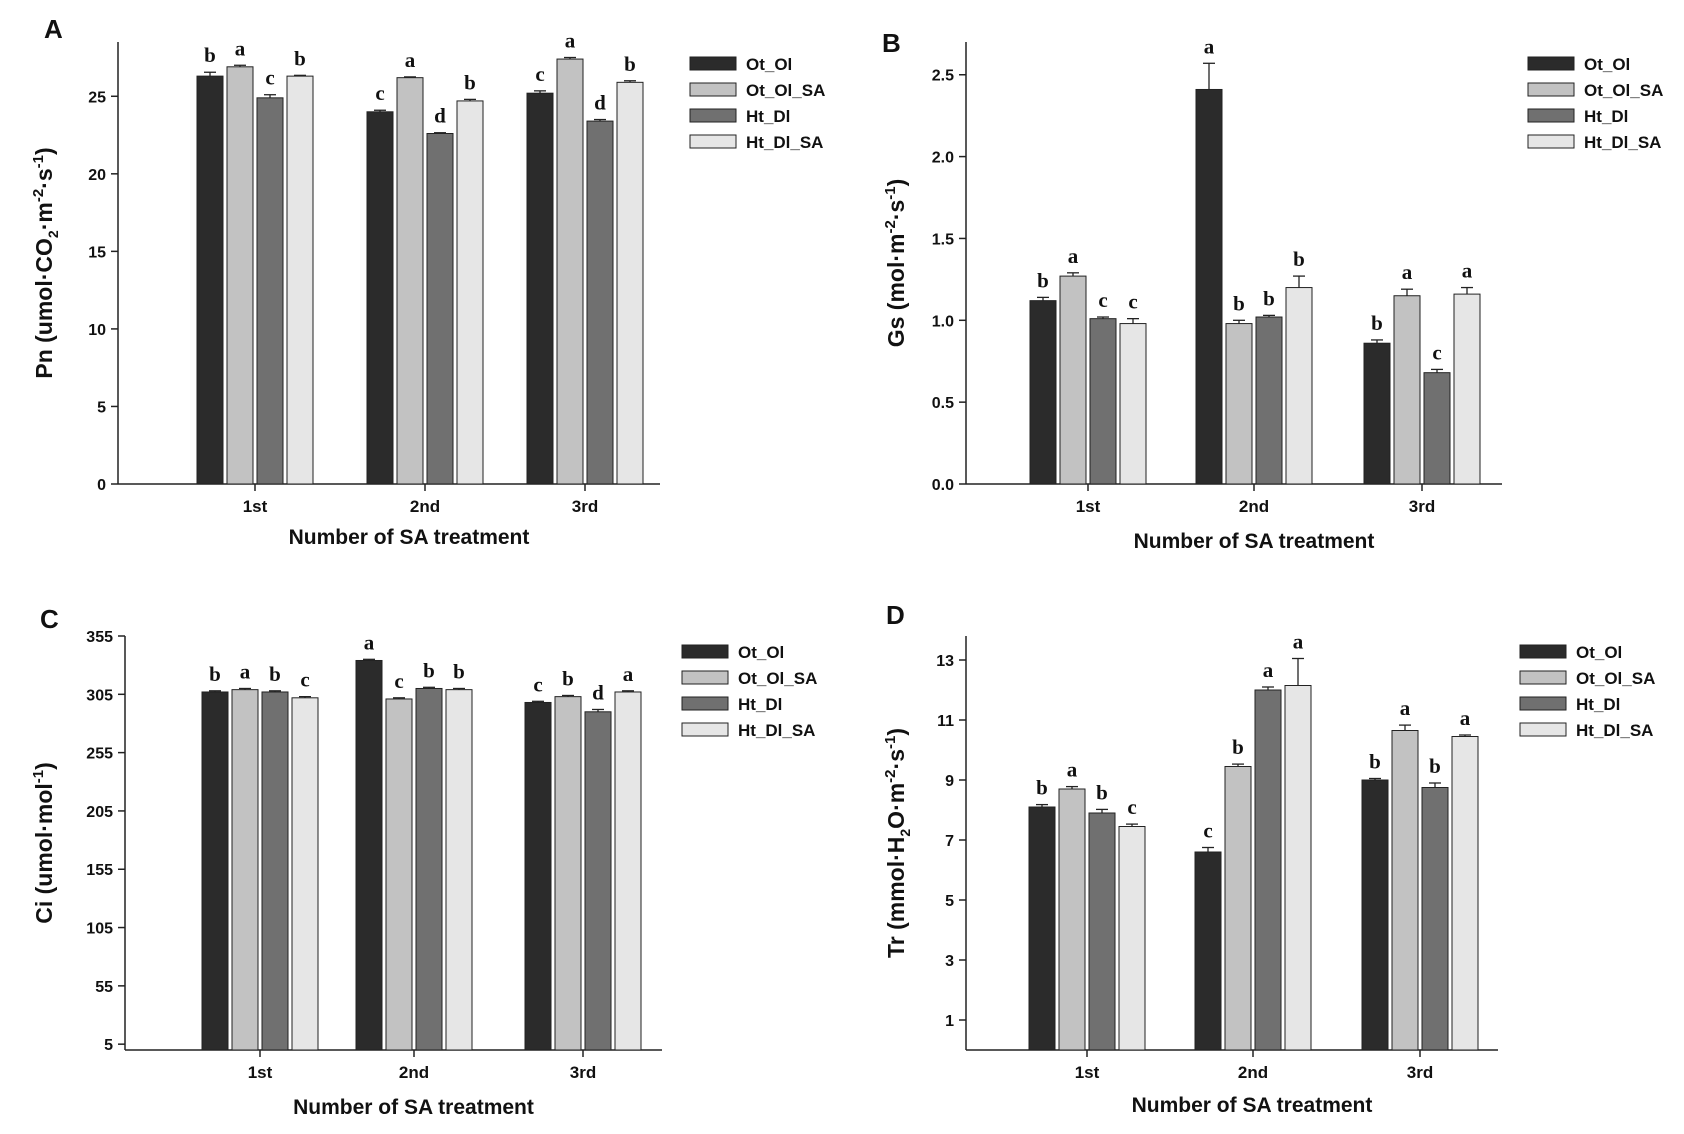  Describe the element at coordinates (784, 142) in the screenshot. I see `legend-label: Ht_Dl_SA` at that location.